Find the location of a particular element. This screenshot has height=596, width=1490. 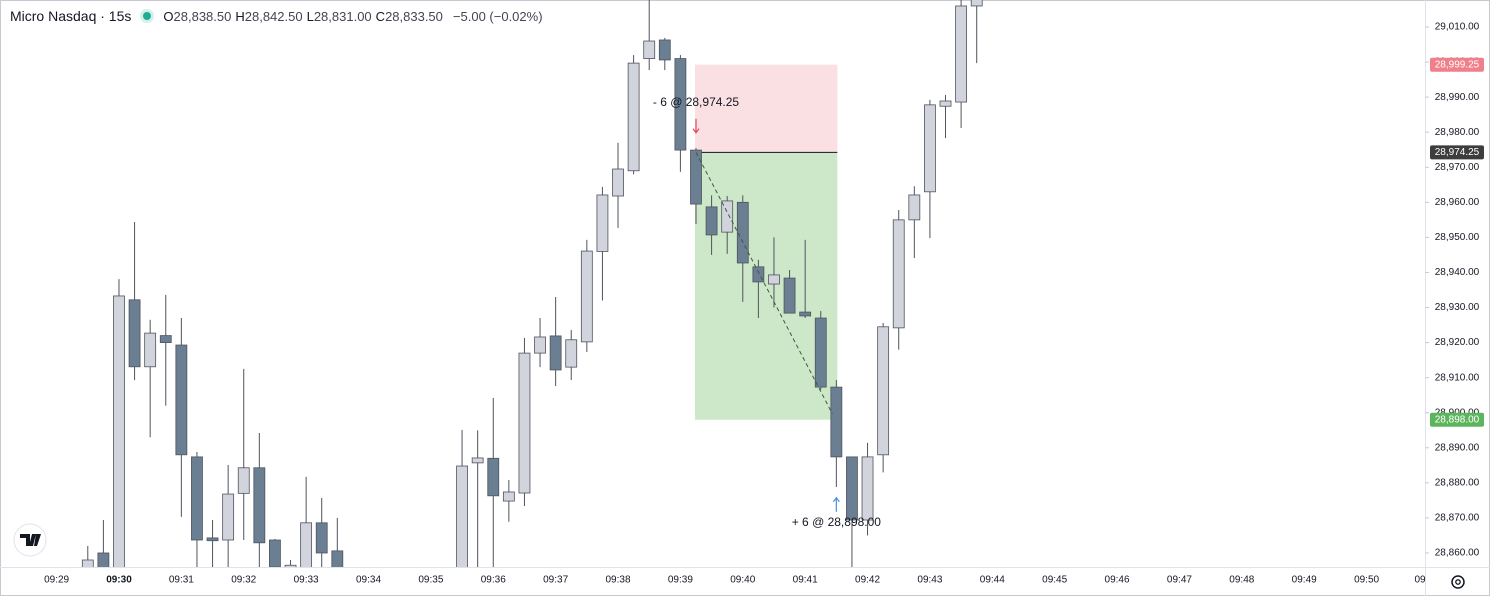

tv-logo is located at coordinates (30, 540).